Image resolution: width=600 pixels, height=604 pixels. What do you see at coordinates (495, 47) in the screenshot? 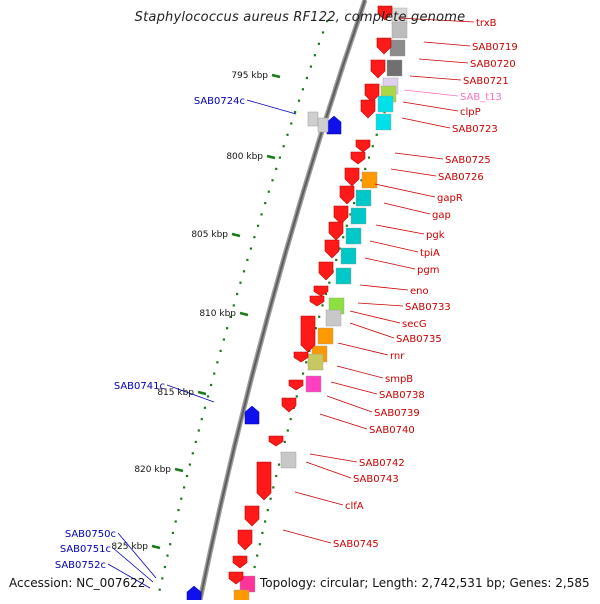
I see `gene-label: SAB0719` at bounding box center [495, 47].